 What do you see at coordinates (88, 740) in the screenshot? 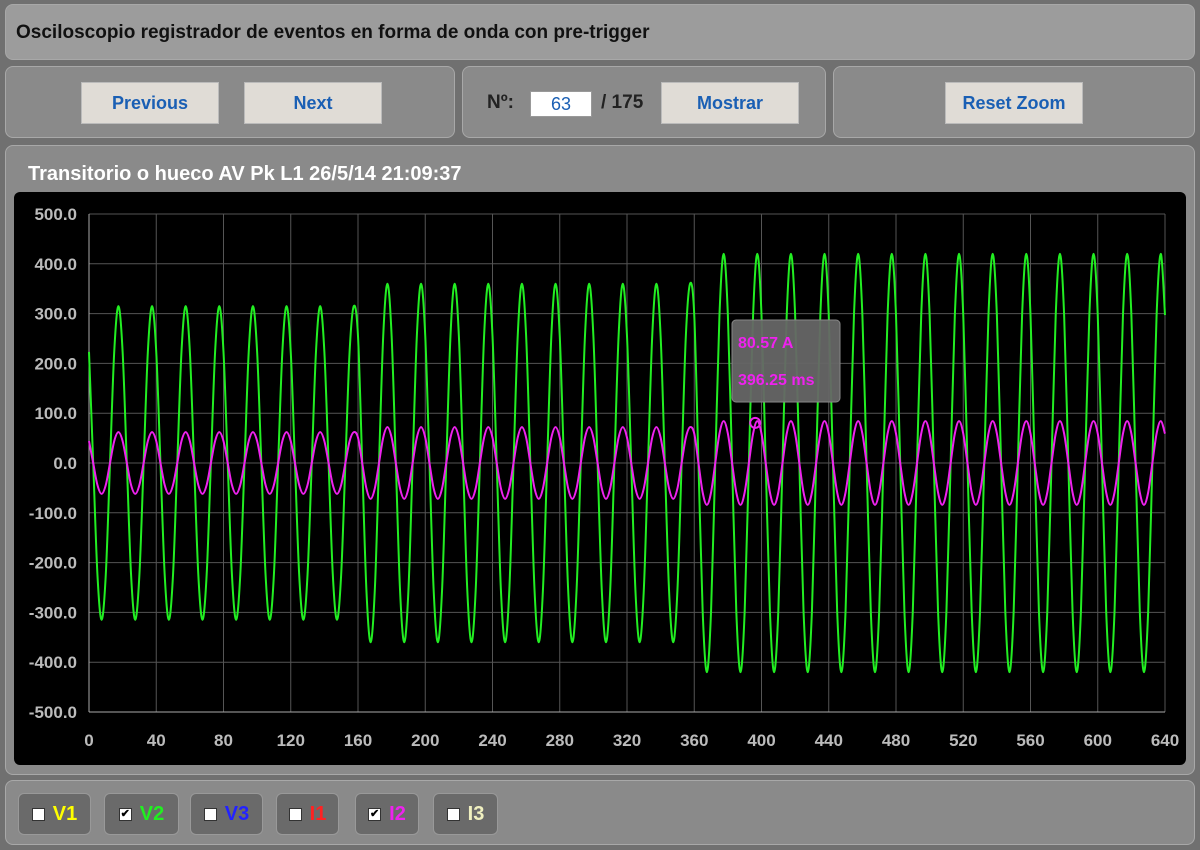
I see `x-tick-label: 0` at bounding box center [88, 740].